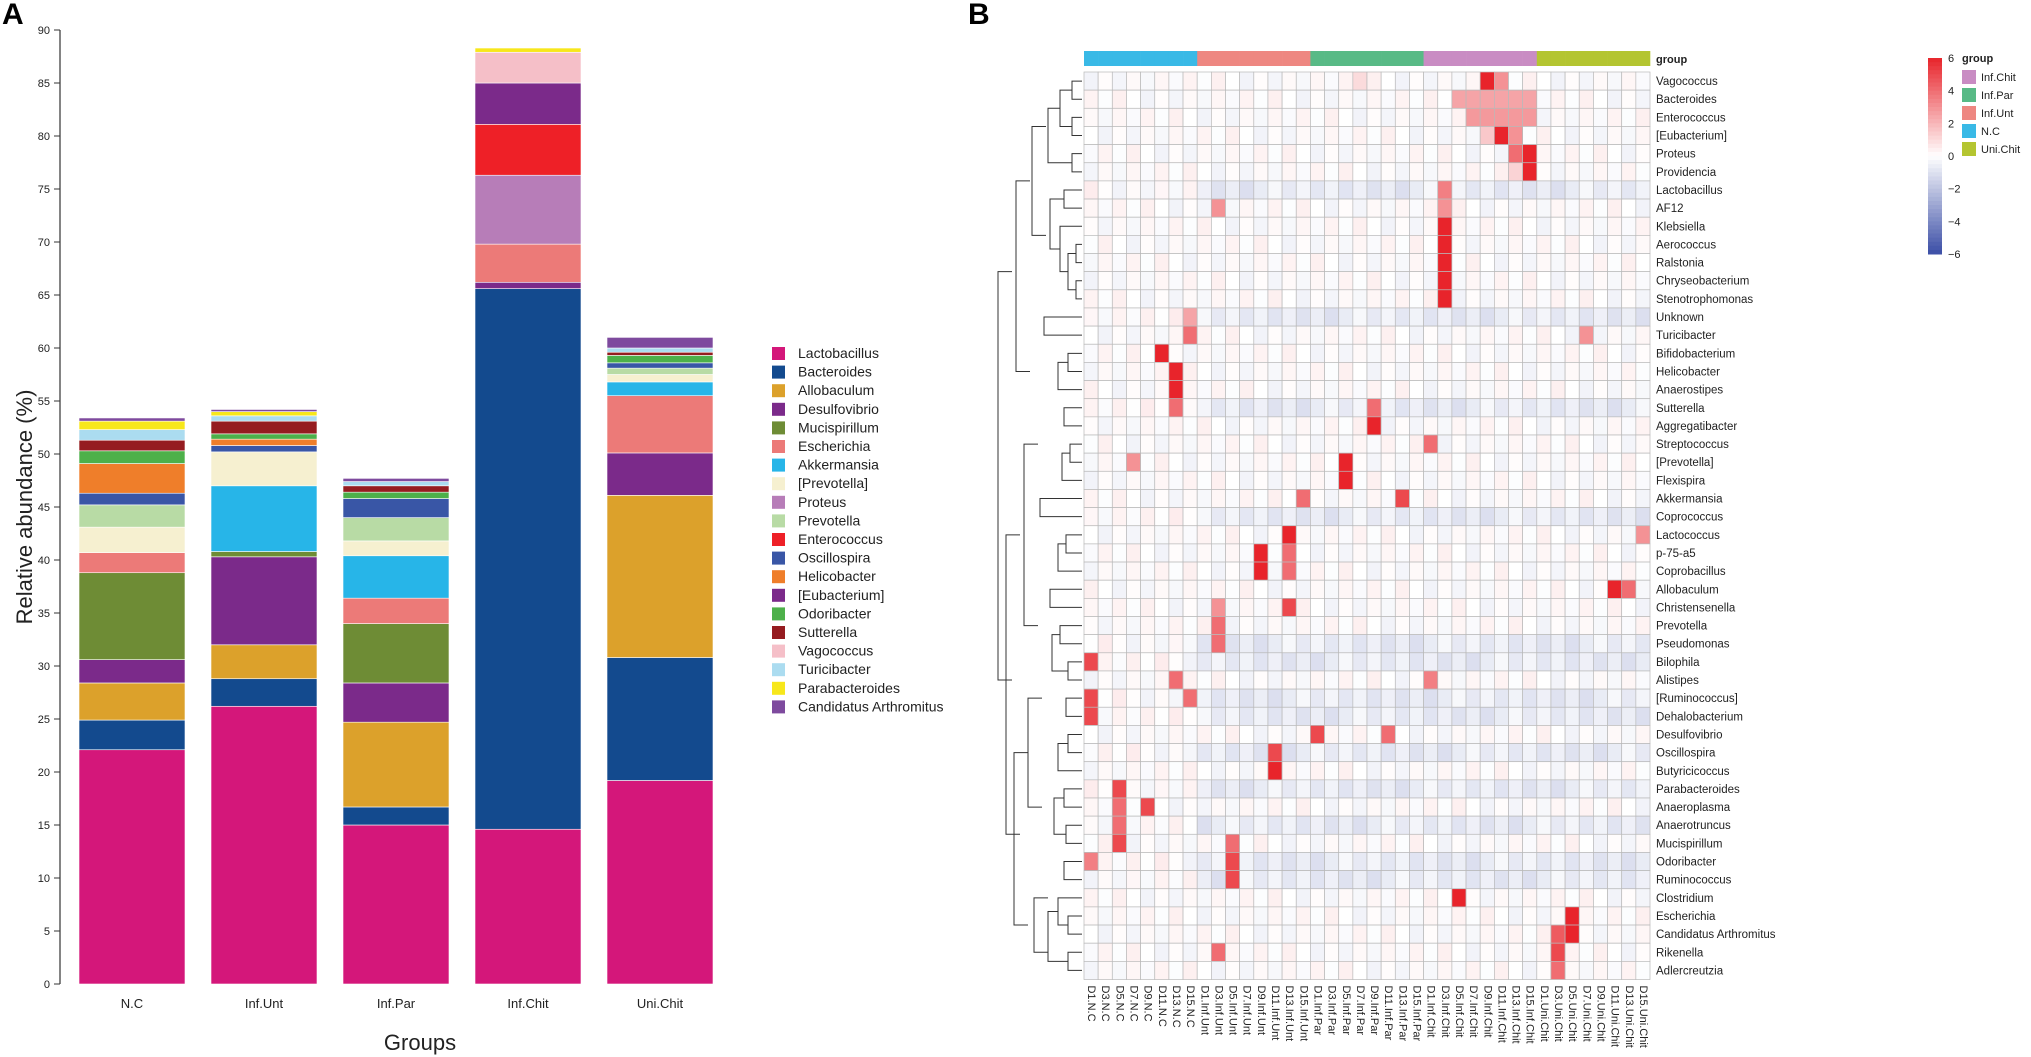 The width and height of the screenshot is (2031, 1057). I want to click on bar-segment-enterococcus, so click(528, 150).